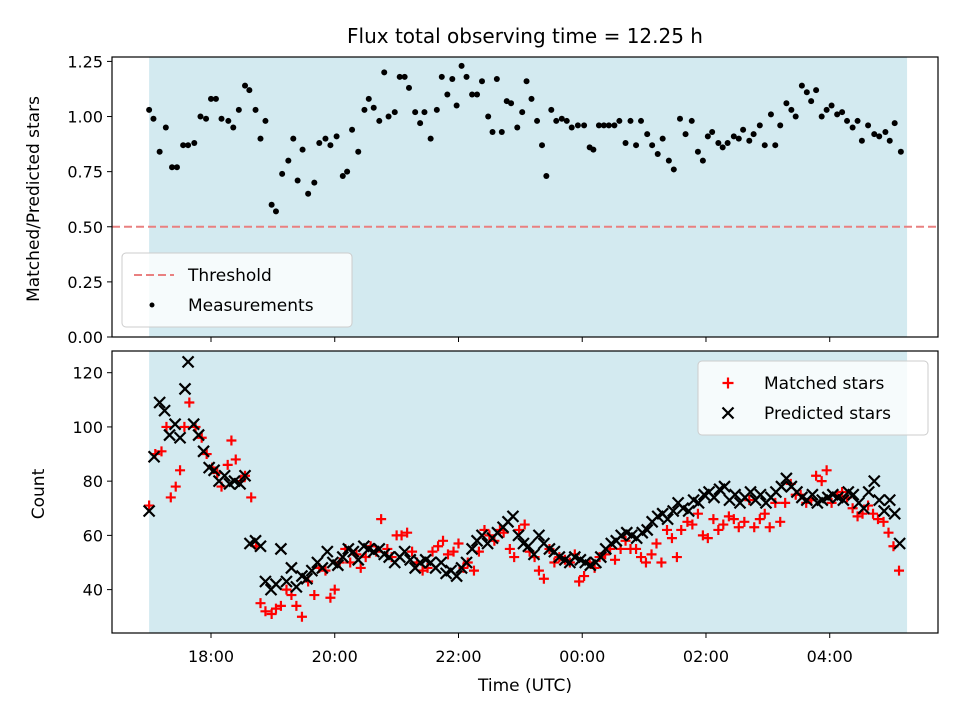 The height and width of the screenshot is (720, 960). Describe the element at coordinates (335, 656) in the screenshot. I see `x-tick-label: 20:00` at that location.